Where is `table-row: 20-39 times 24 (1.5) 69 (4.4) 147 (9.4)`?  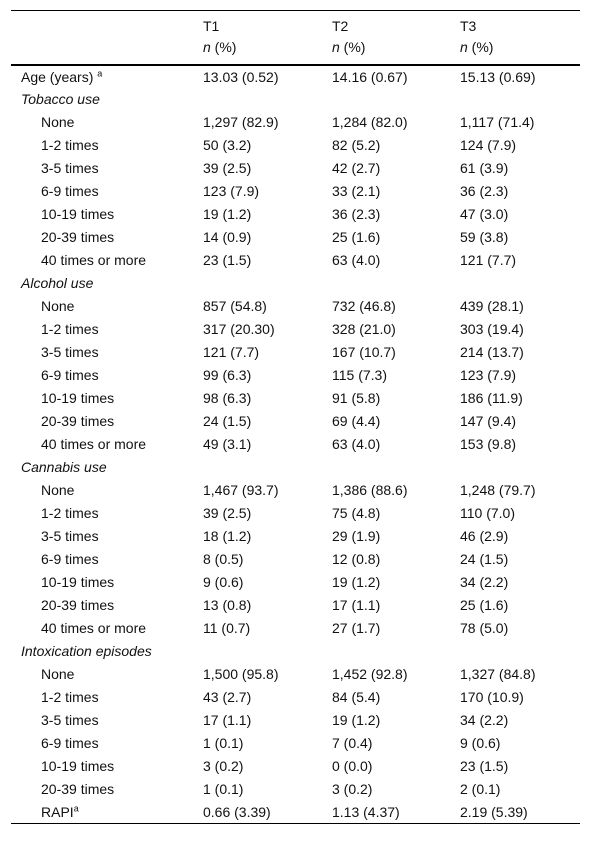 table-row: 20-39 times 24 (1.5) 69 (4.4) 147 (9.4) is located at coordinates (295, 421).